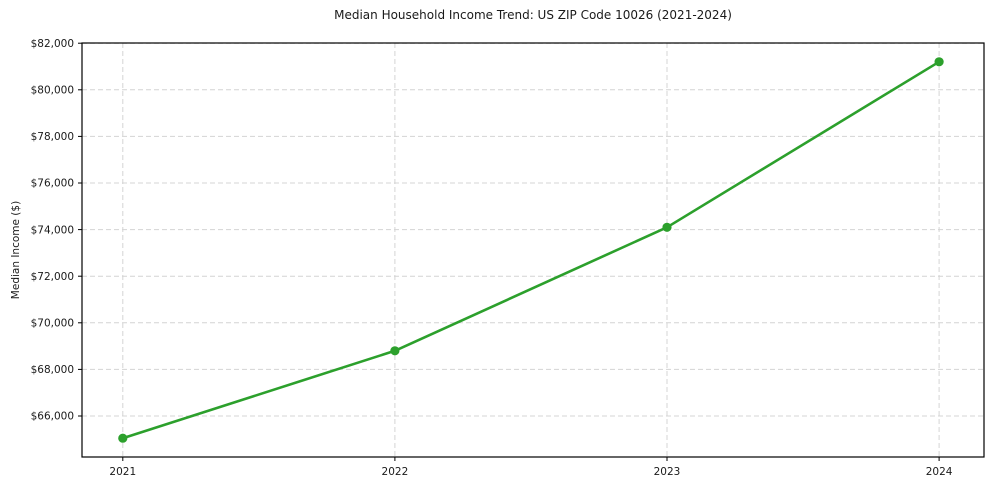 The image size is (989, 490). What do you see at coordinates (52, 370) in the screenshot?
I see `y-tick-label: $68,000` at bounding box center [52, 370].